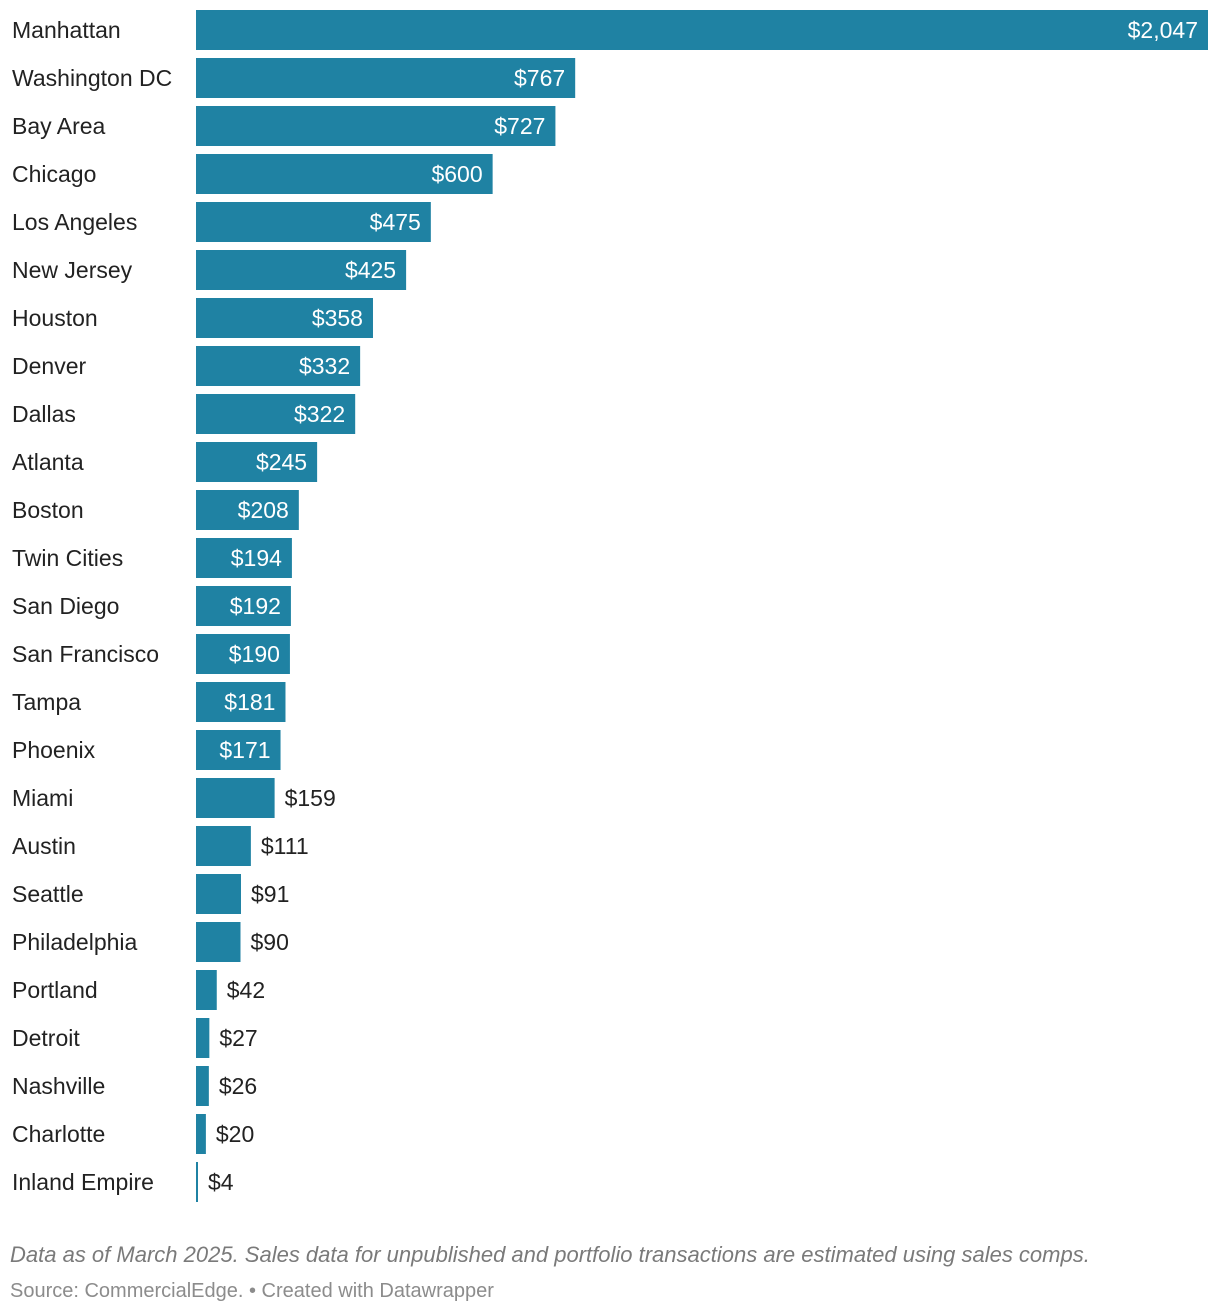  Describe the element at coordinates (238, 1038) in the screenshot. I see `value-label: $27` at that location.